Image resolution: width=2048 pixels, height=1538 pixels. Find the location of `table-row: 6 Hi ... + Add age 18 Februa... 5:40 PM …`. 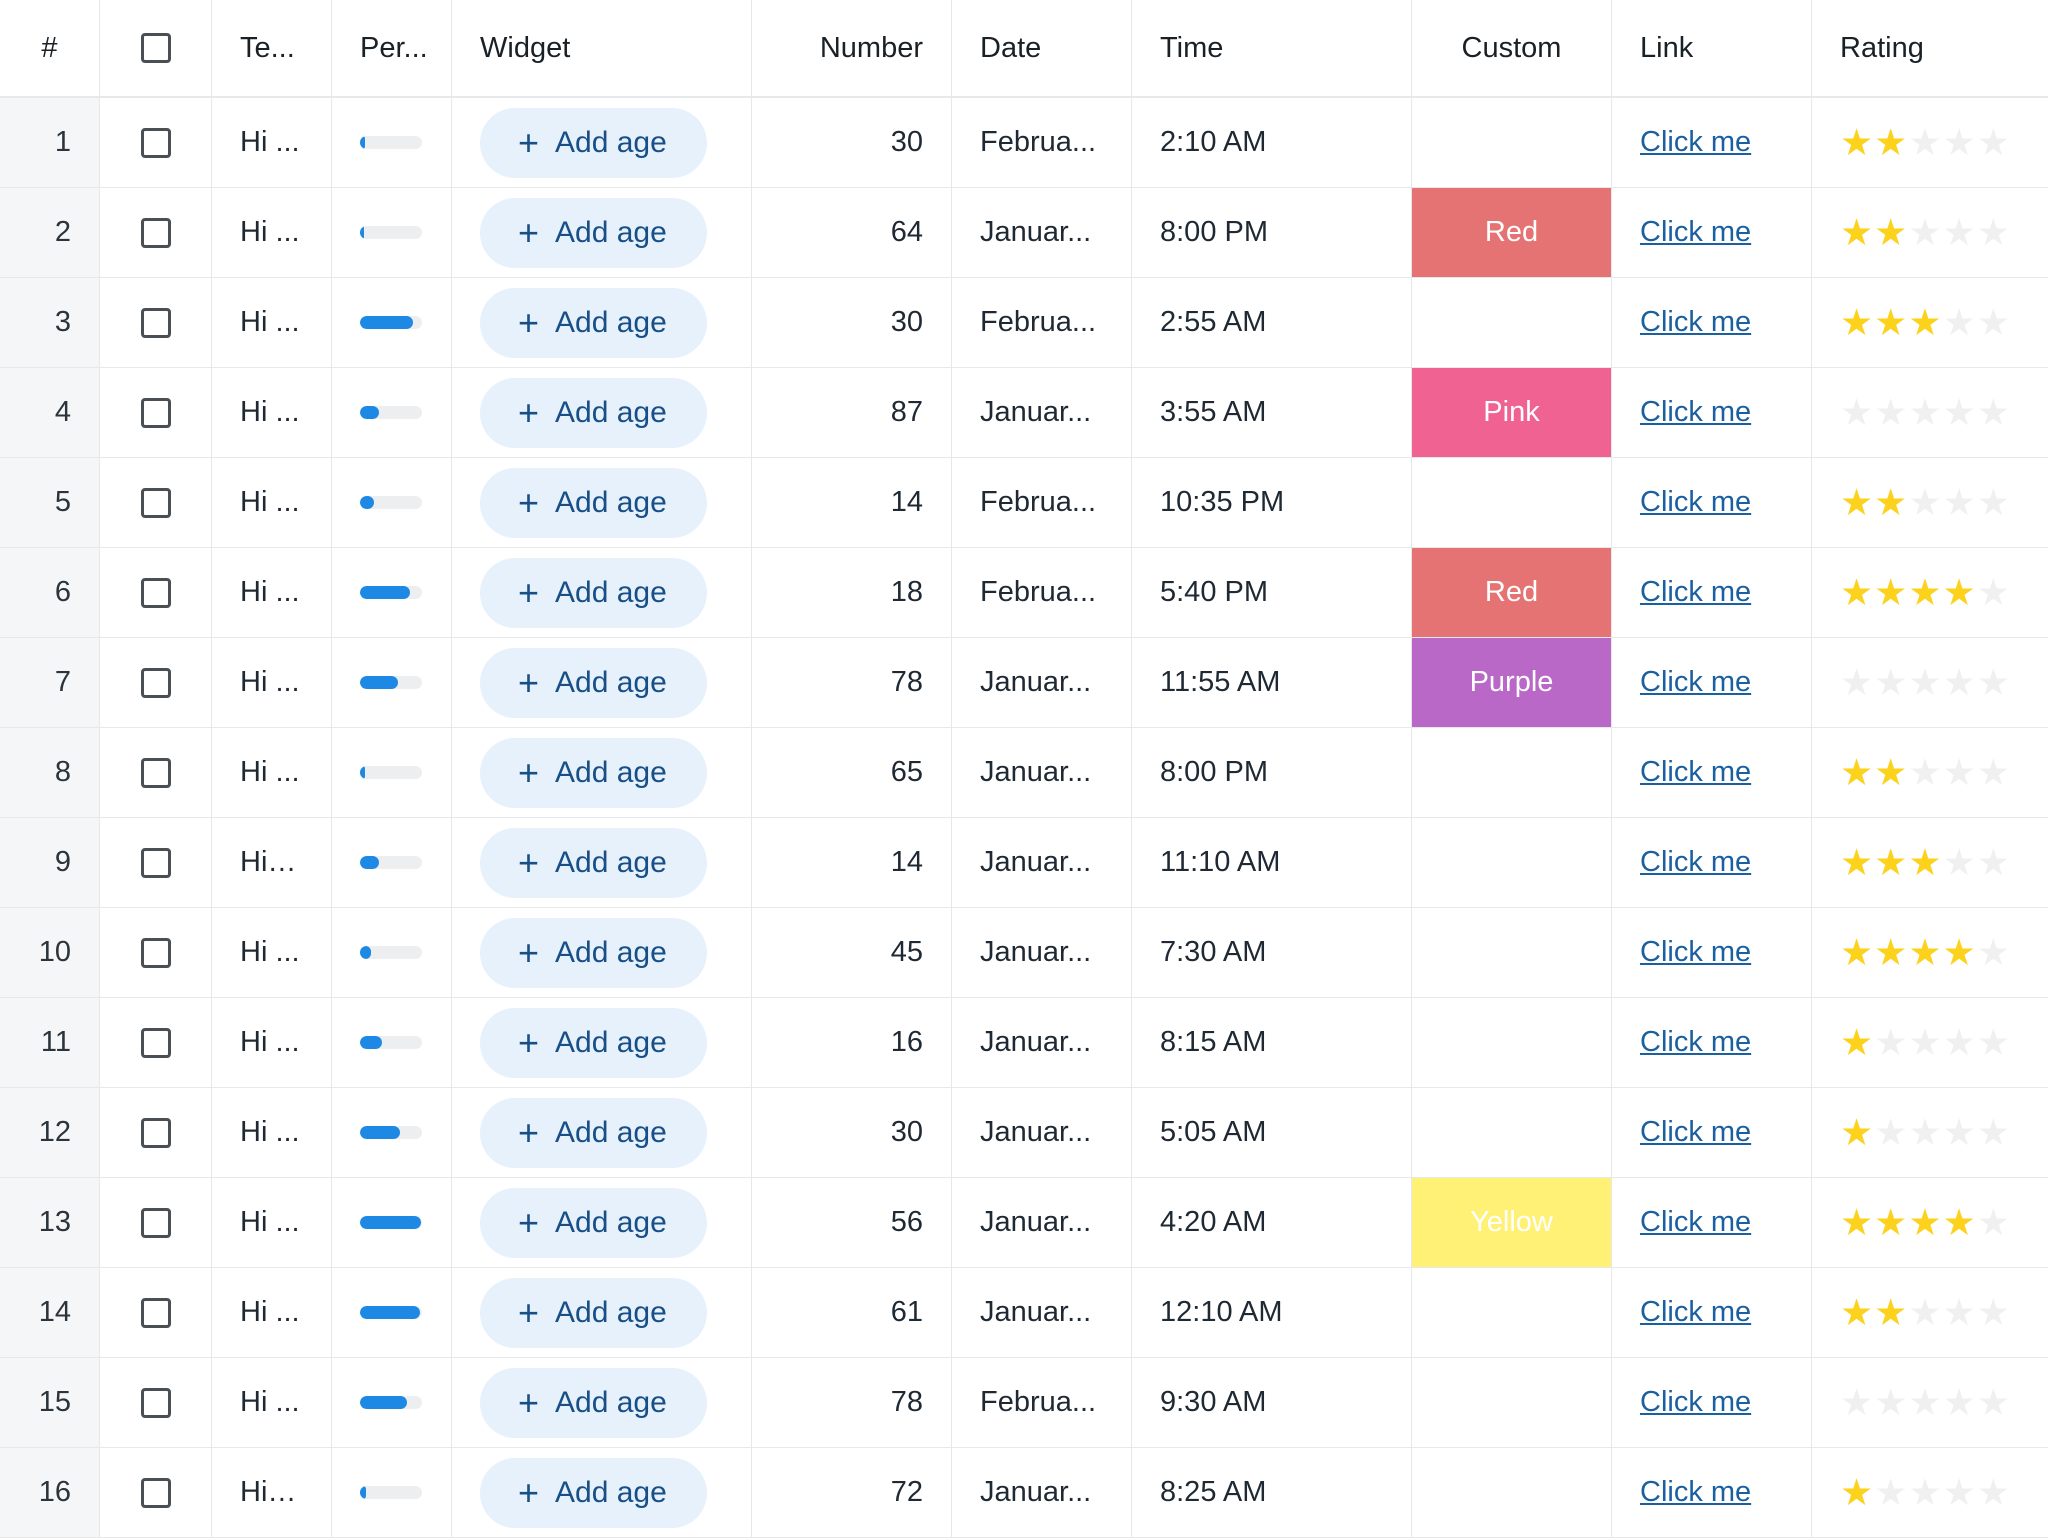

table-row: 6 Hi ... + Add age 18 Februa... 5:40 PM … is located at coordinates (1024, 593).